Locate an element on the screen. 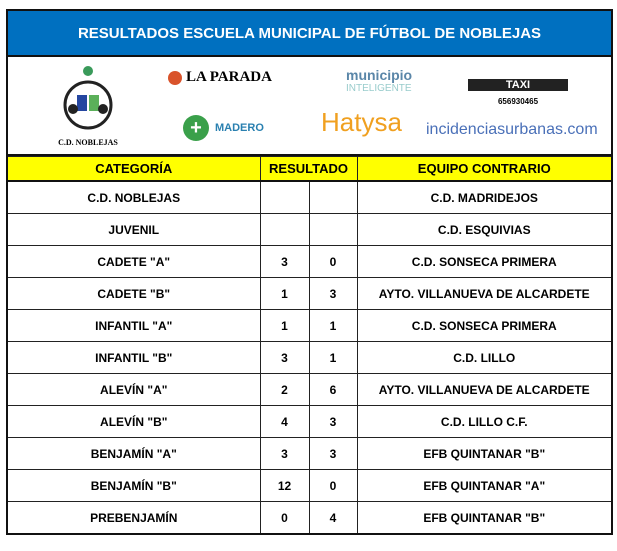  category-cell: PREBENJAMÍN is located at coordinates (134, 517).